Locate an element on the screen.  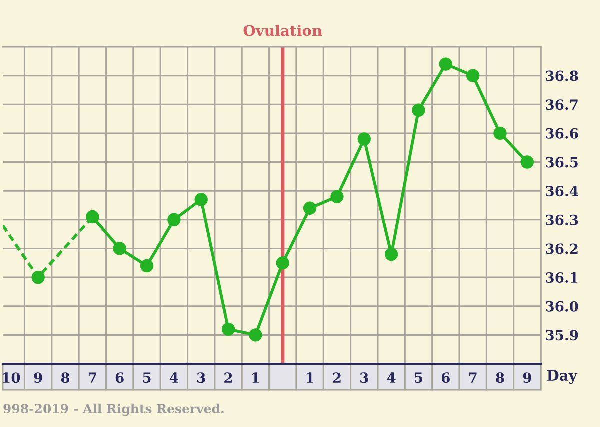
y-tick-label: 36.1 is located at coordinates (562, 278).